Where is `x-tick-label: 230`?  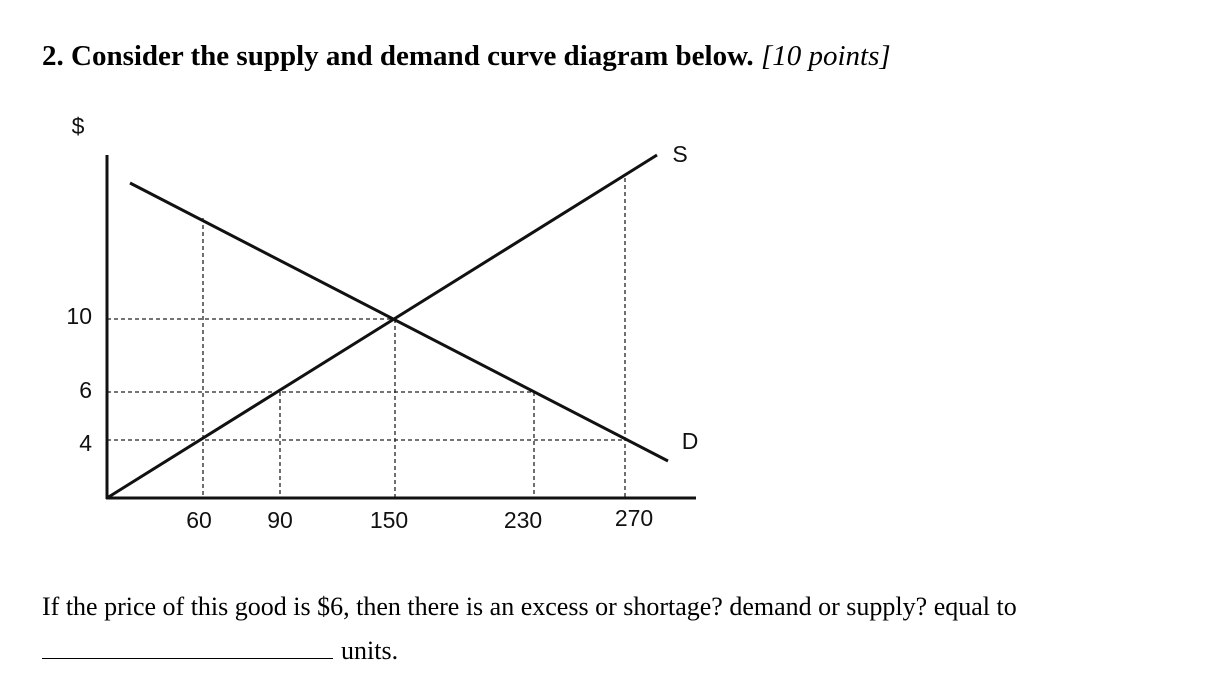
x-tick-label: 230 is located at coordinates (523, 520).